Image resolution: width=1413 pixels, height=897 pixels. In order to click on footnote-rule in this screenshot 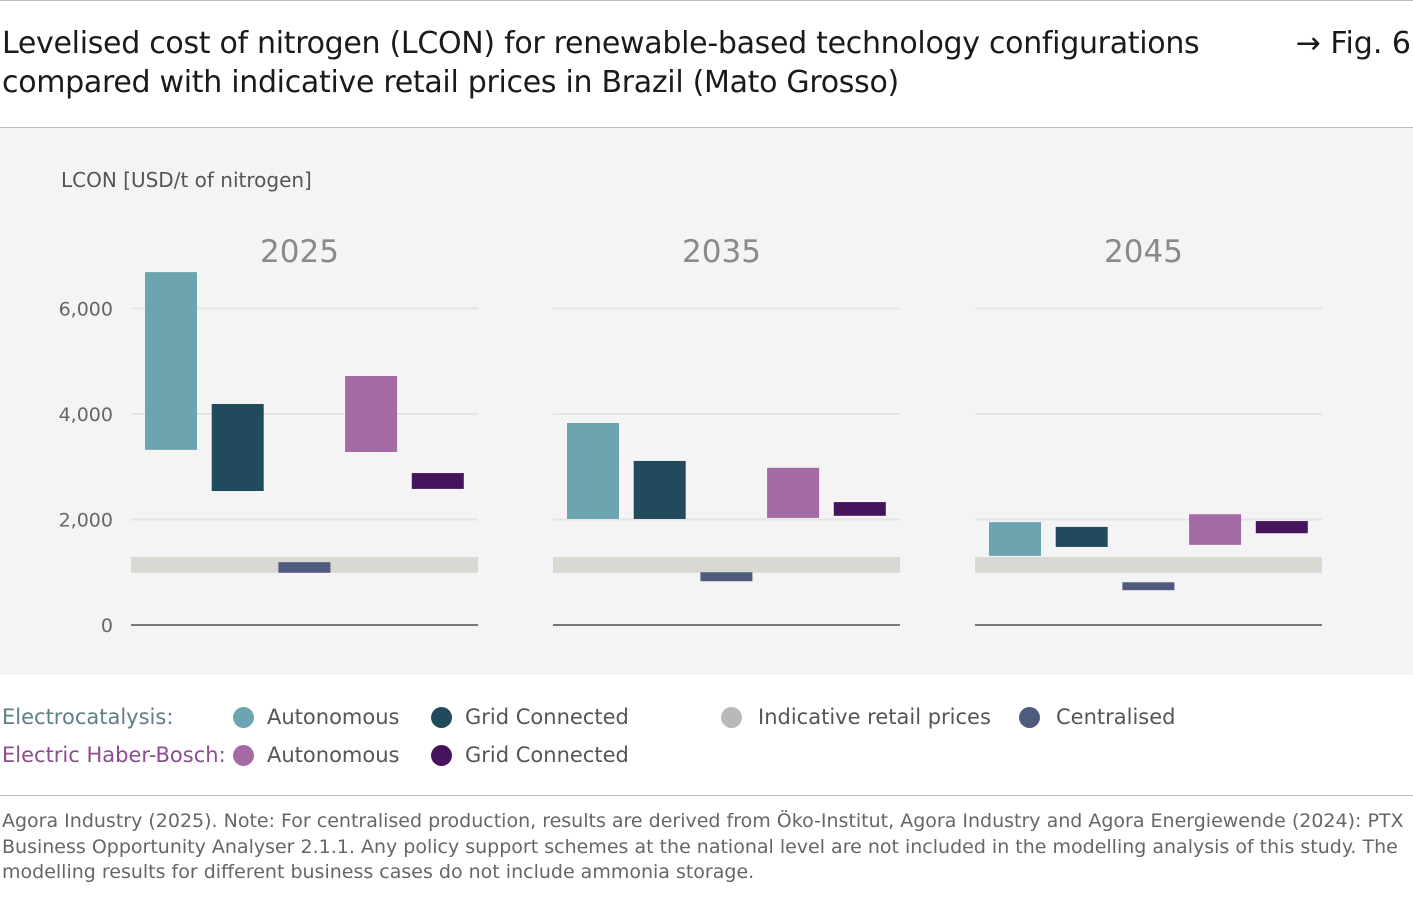, I will do `click(706, 795)`.